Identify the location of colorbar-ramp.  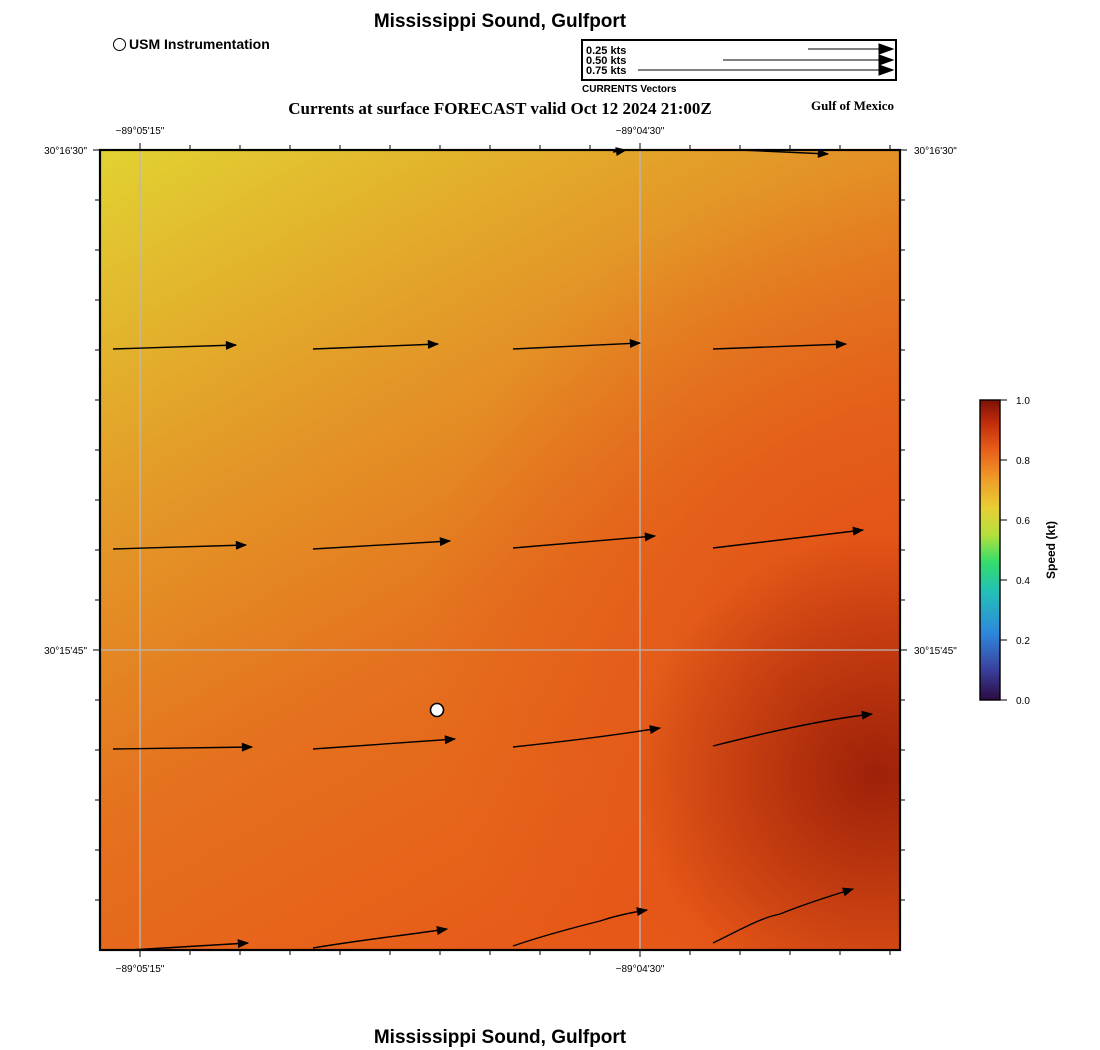
(990, 550).